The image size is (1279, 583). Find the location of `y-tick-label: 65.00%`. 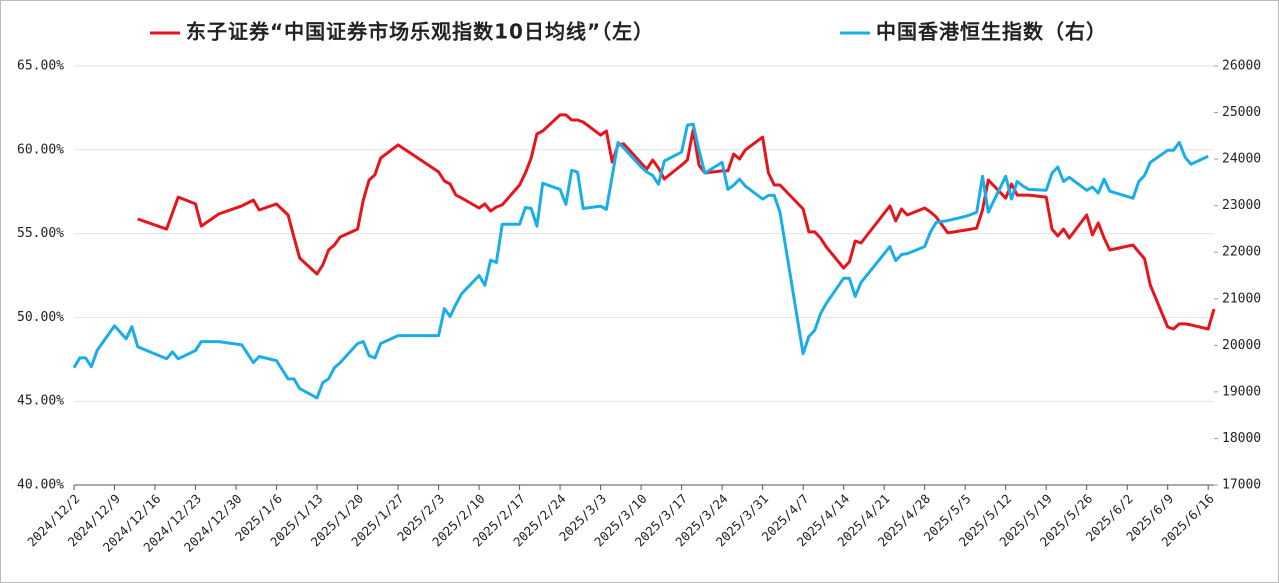

y-tick-label: 65.00% is located at coordinates (40, 66).